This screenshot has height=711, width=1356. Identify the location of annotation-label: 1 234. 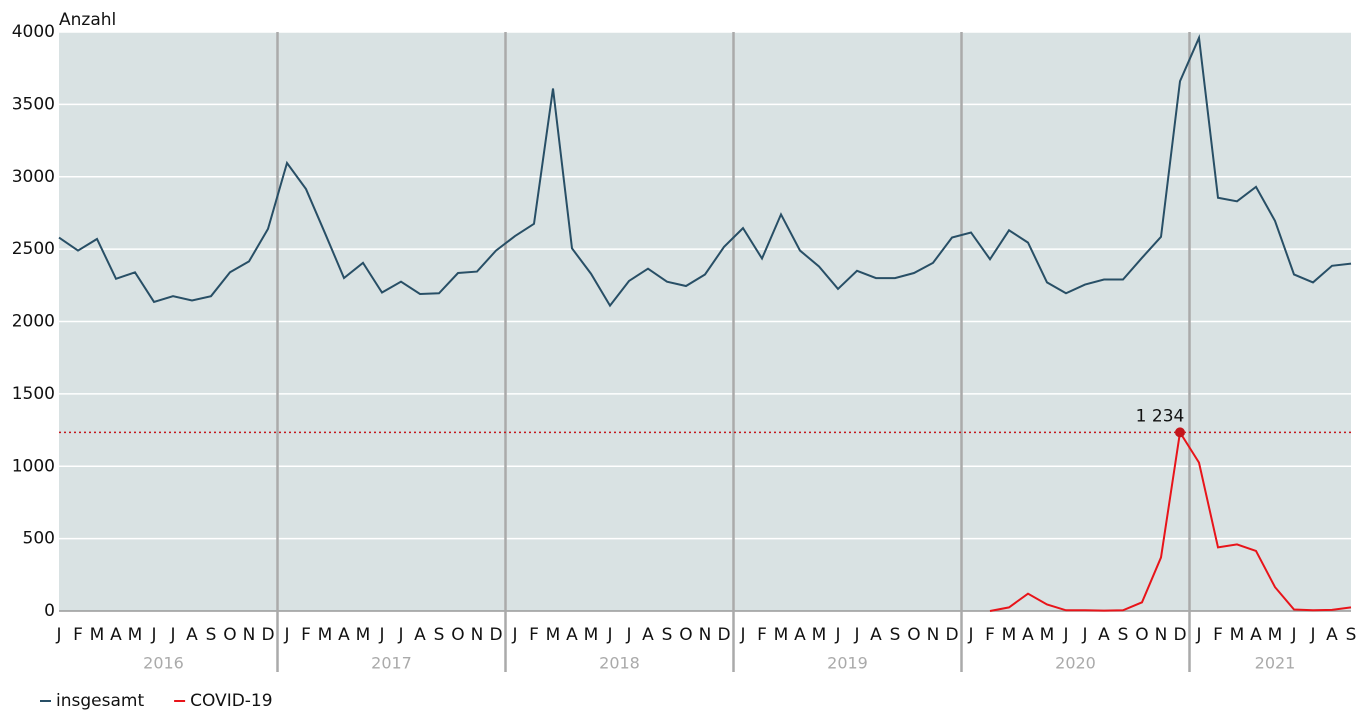
(1160, 416).